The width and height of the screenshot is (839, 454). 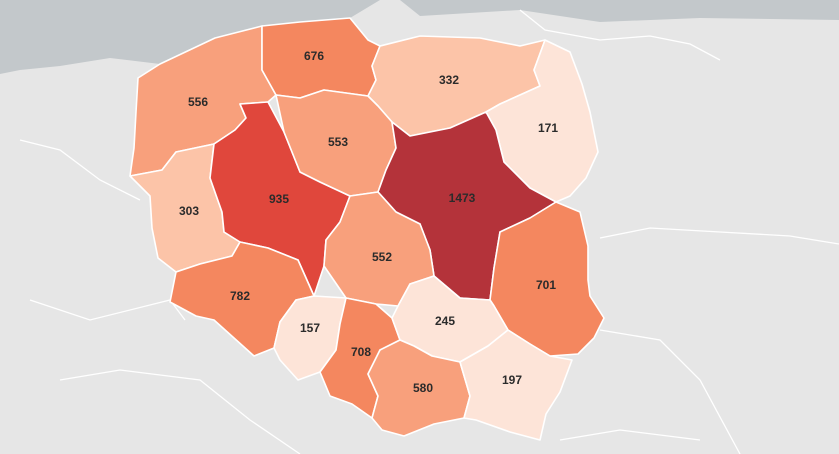 I want to click on region-podkarpackie, so click(x=516, y=385).